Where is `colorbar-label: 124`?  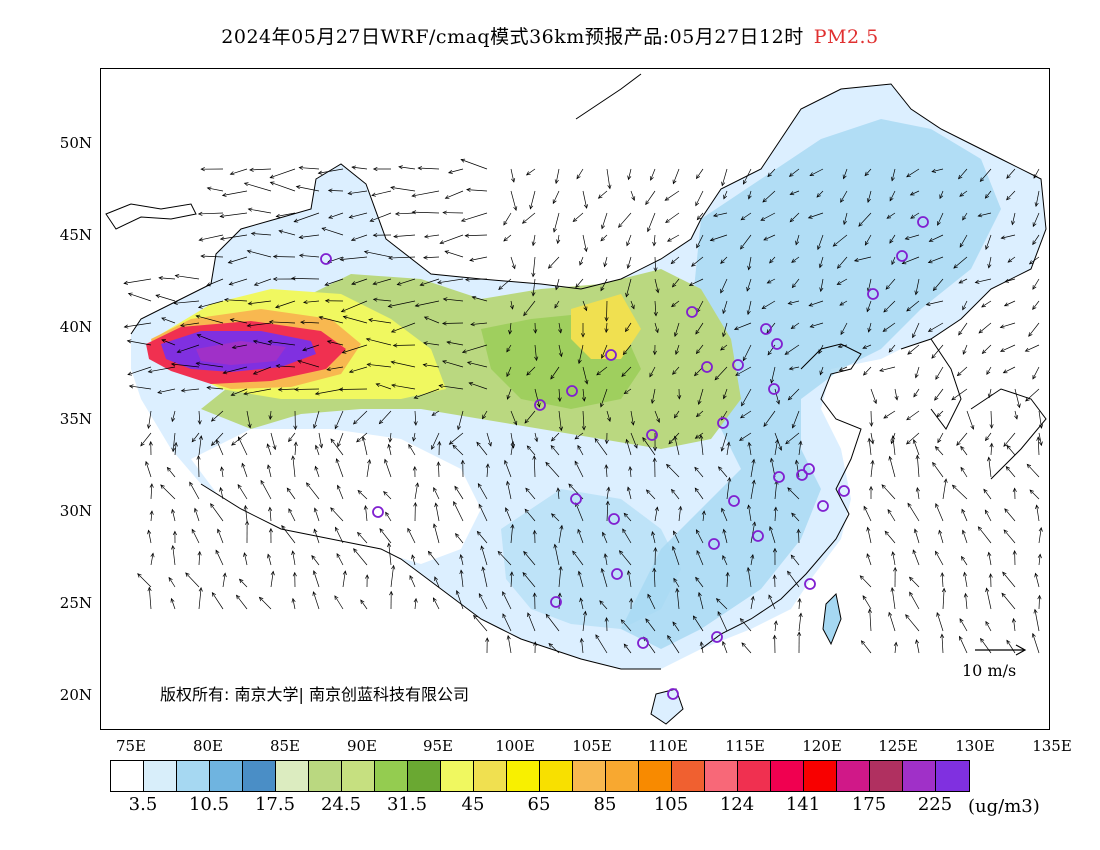
colorbar-label: 124 is located at coordinates (737, 804).